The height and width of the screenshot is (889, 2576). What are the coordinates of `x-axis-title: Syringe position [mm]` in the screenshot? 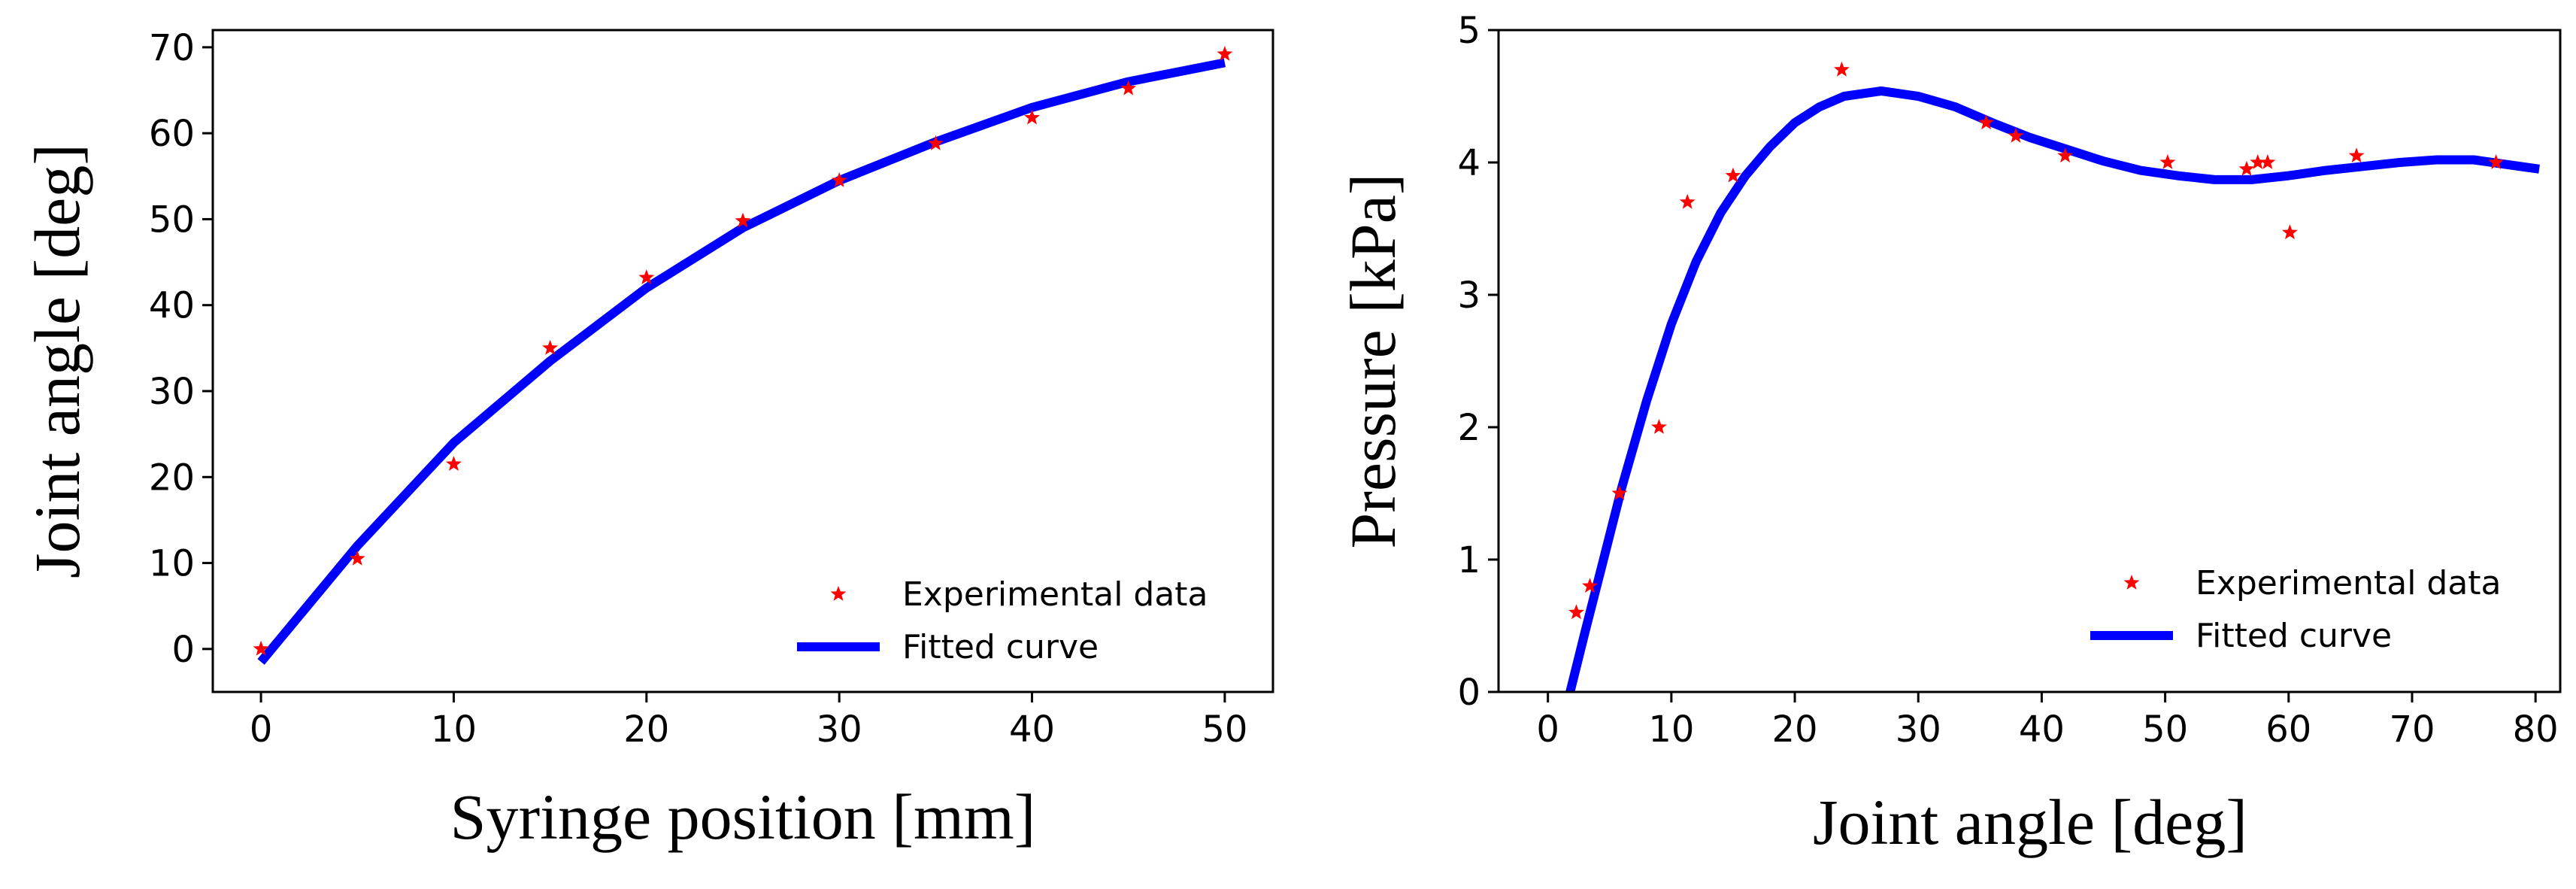 It's located at (743, 817).